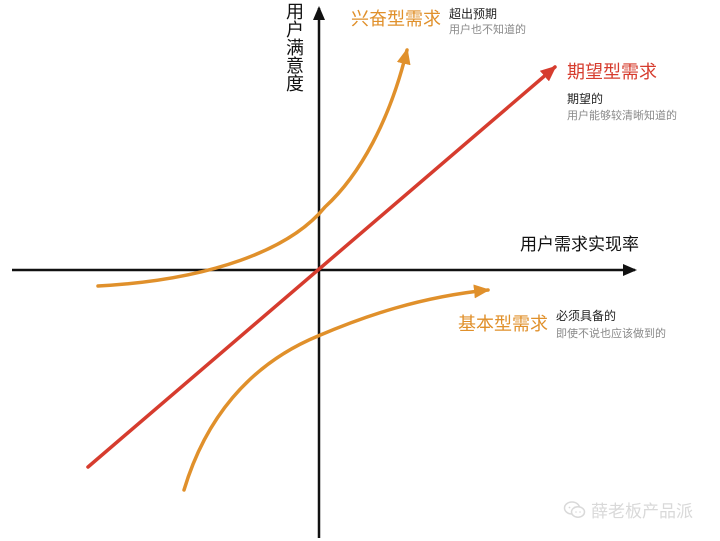 The height and width of the screenshot is (541, 720). Describe the element at coordinates (611, 333) in the screenshot. I see `basic-subnote: 即使不说也应该做到的` at that location.